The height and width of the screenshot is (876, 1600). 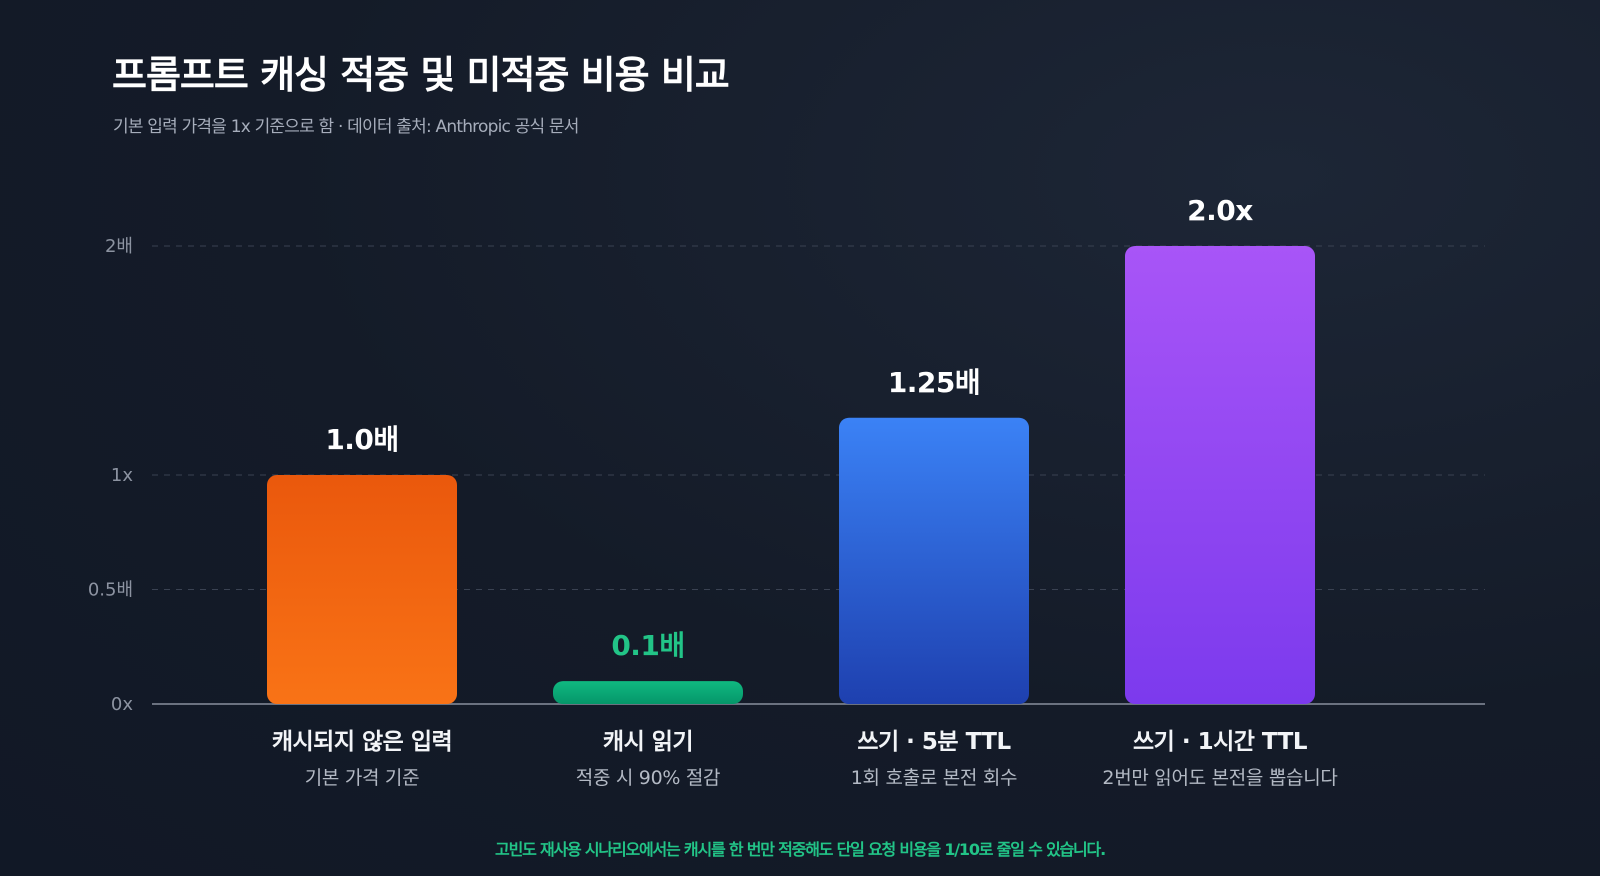 What do you see at coordinates (1220, 210) in the screenshot?
I see `bar-value-label: 2.0x` at bounding box center [1220, 210].